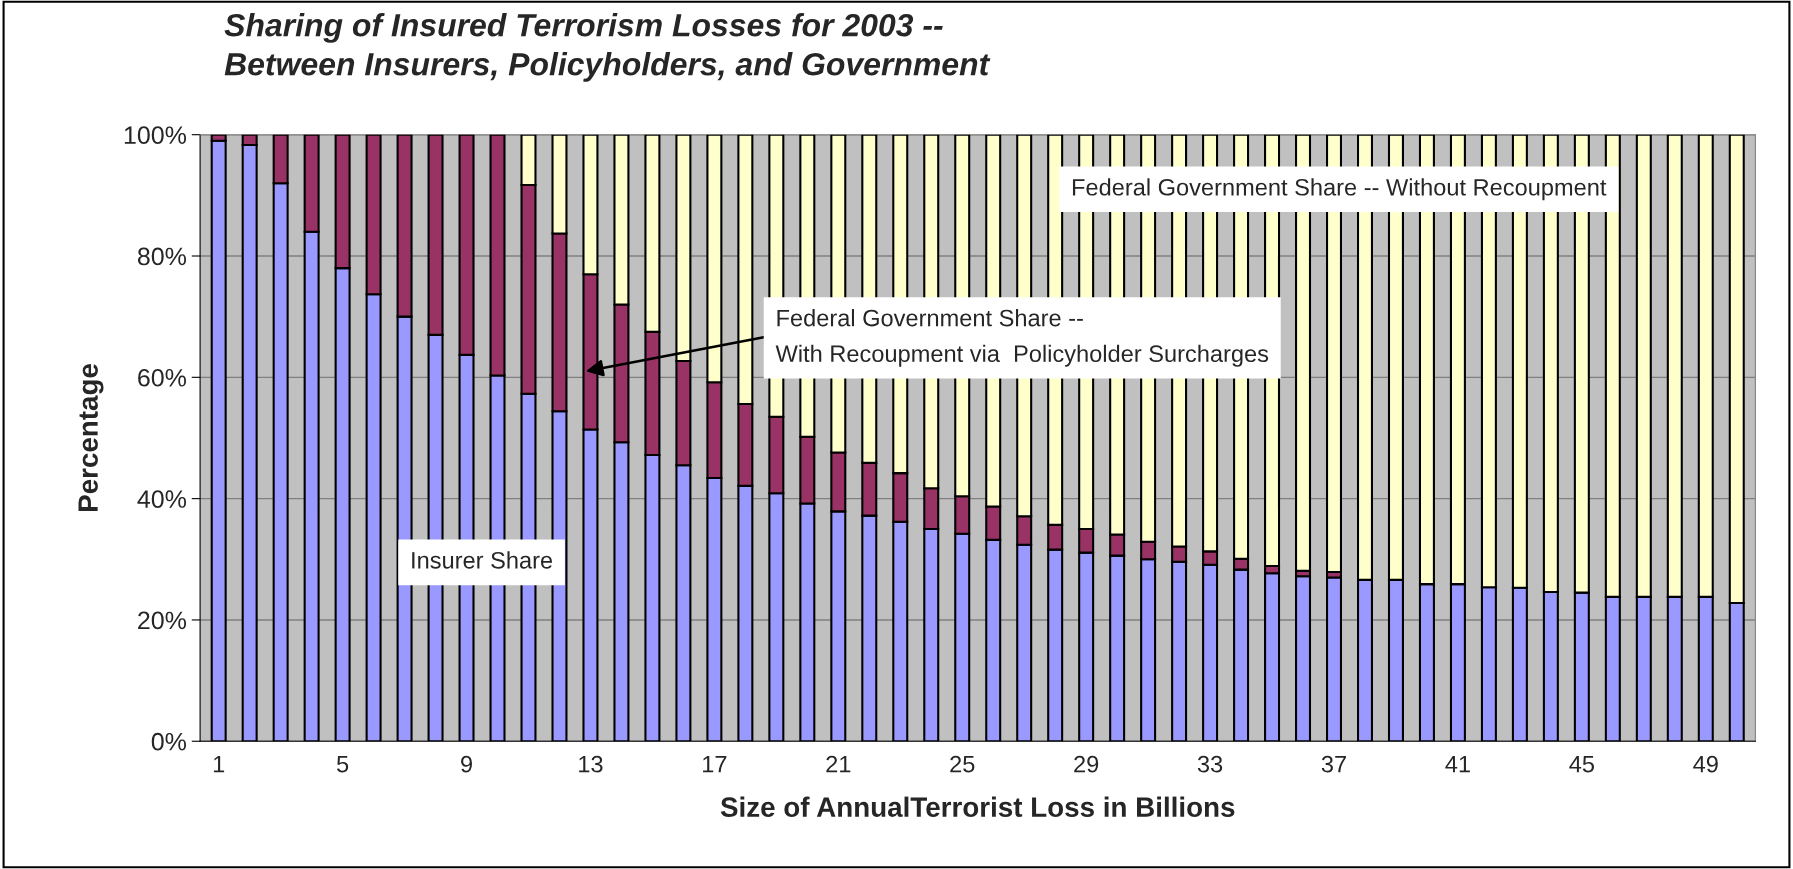  I want to click on x-tick-label: 37, so click(1333, 764).